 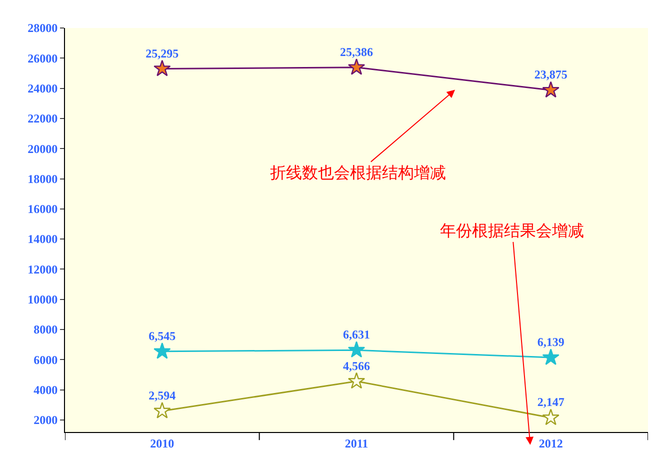 I want to click on data-label: 2,594, so click(x=162, y=395).